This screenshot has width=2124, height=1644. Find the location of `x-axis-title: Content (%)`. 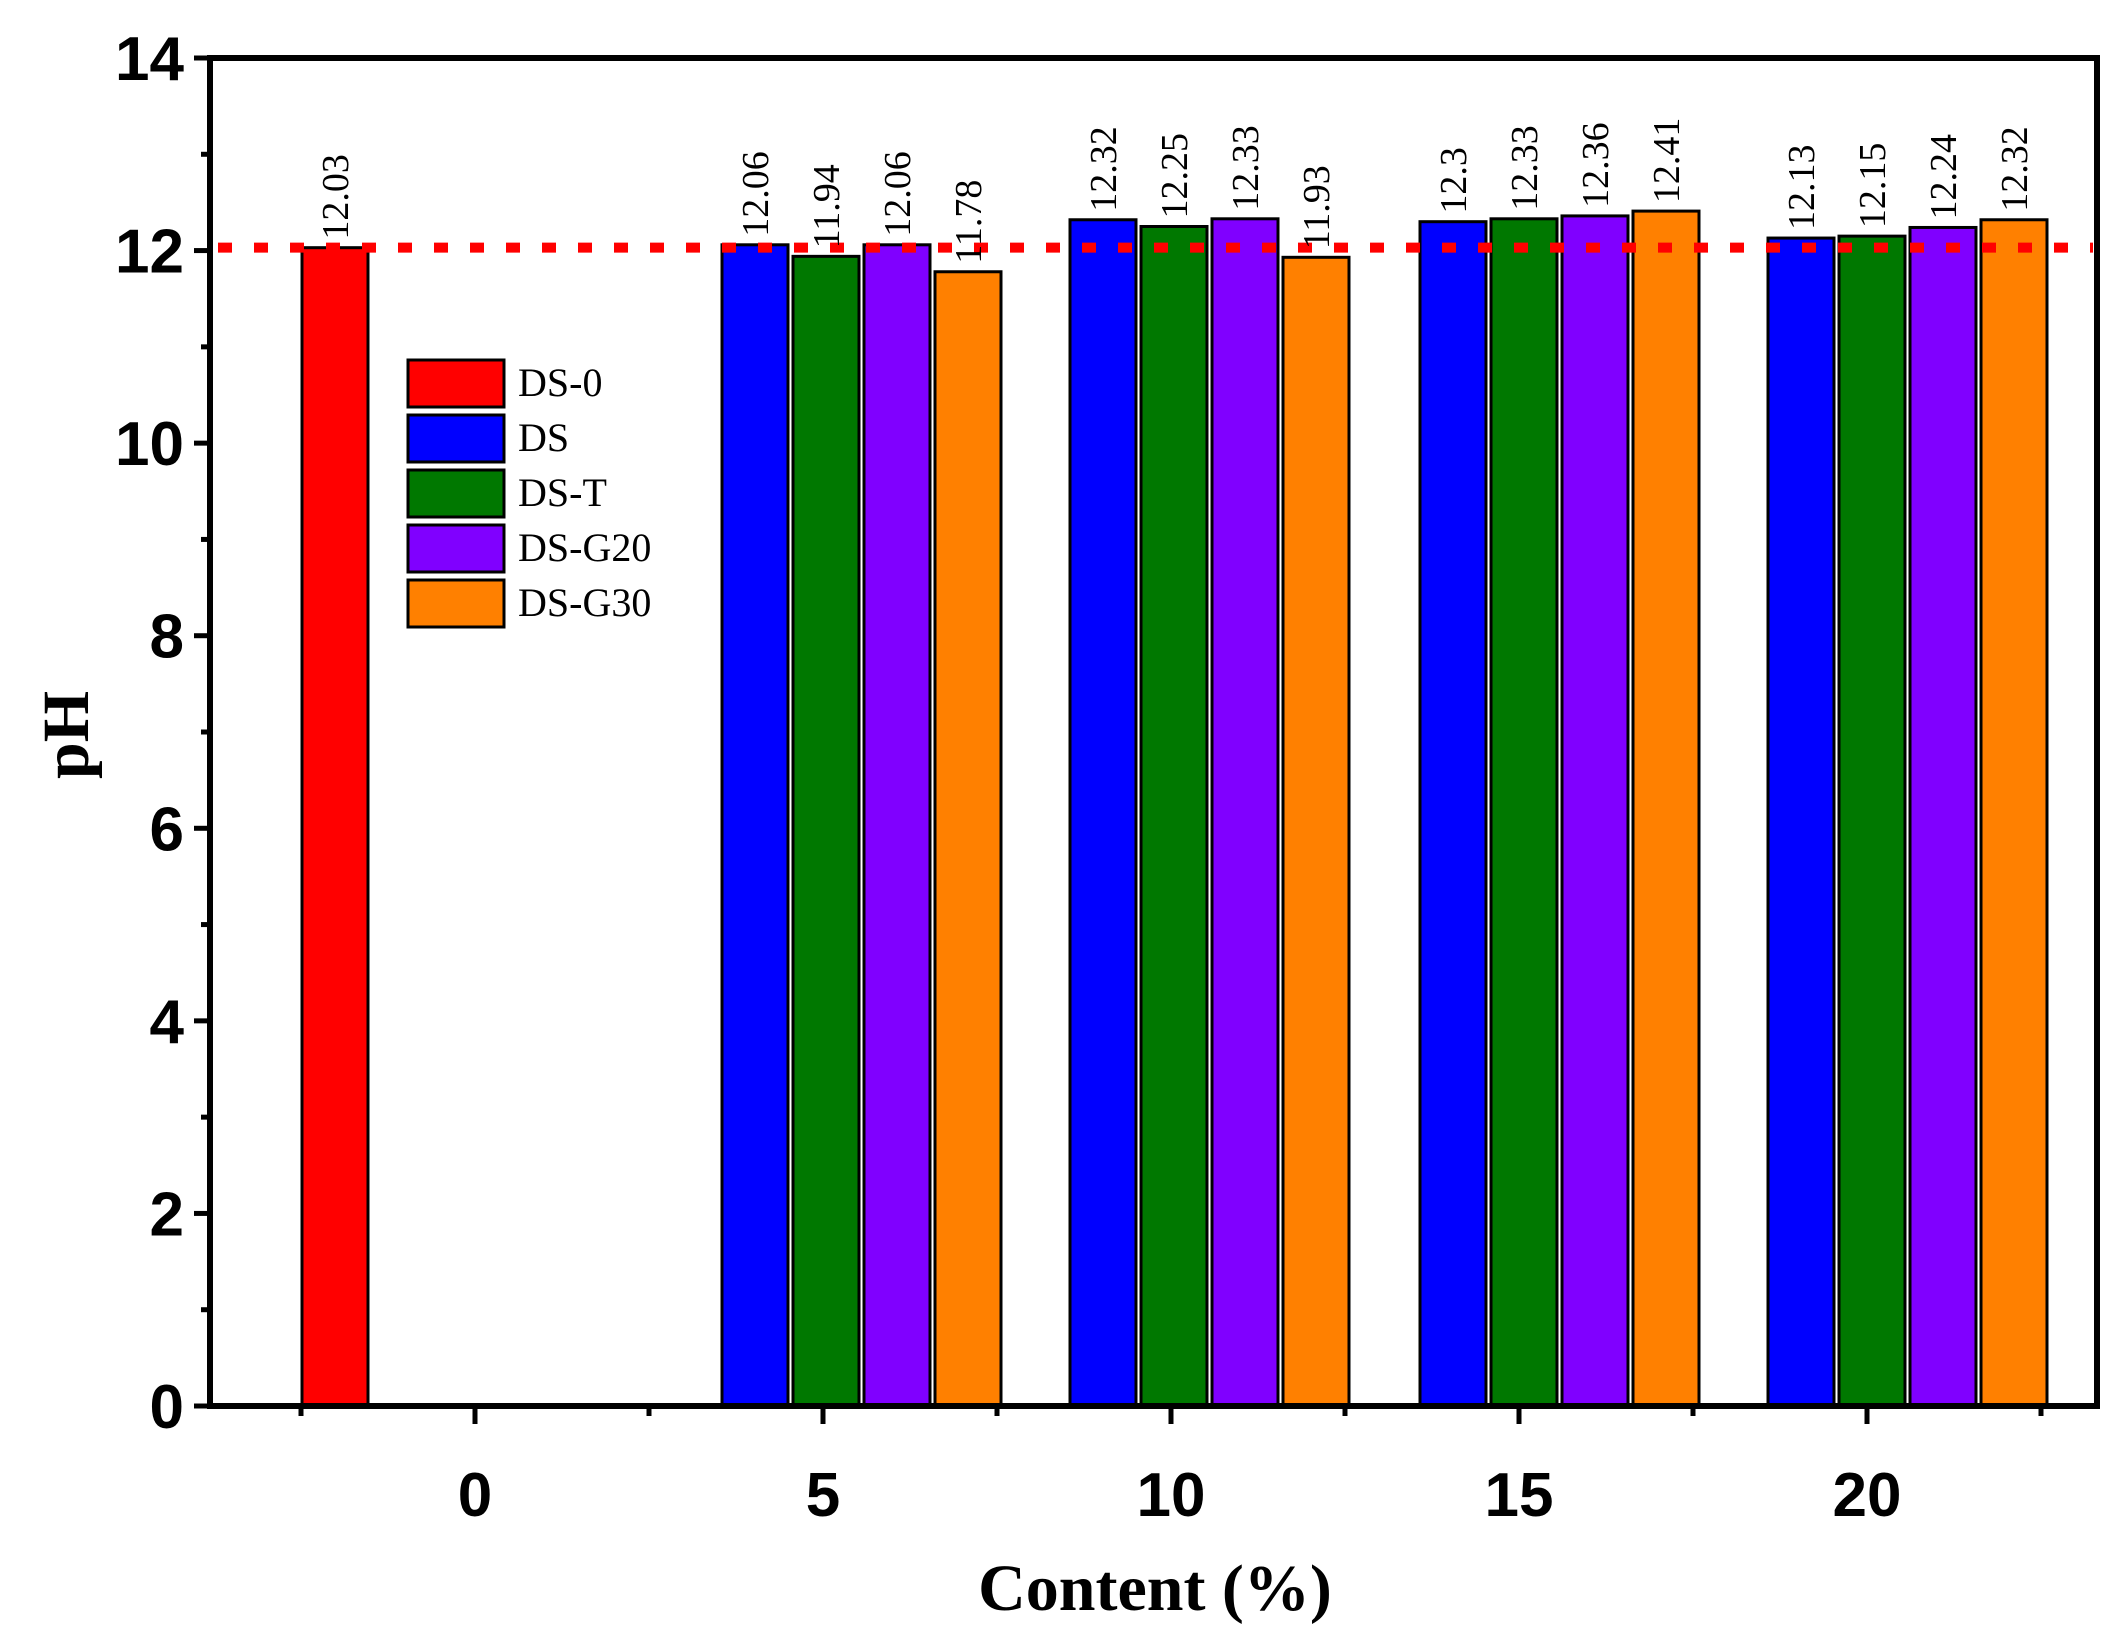

x-axis-title: Content (%) is located at coordinates (1155, 1588).